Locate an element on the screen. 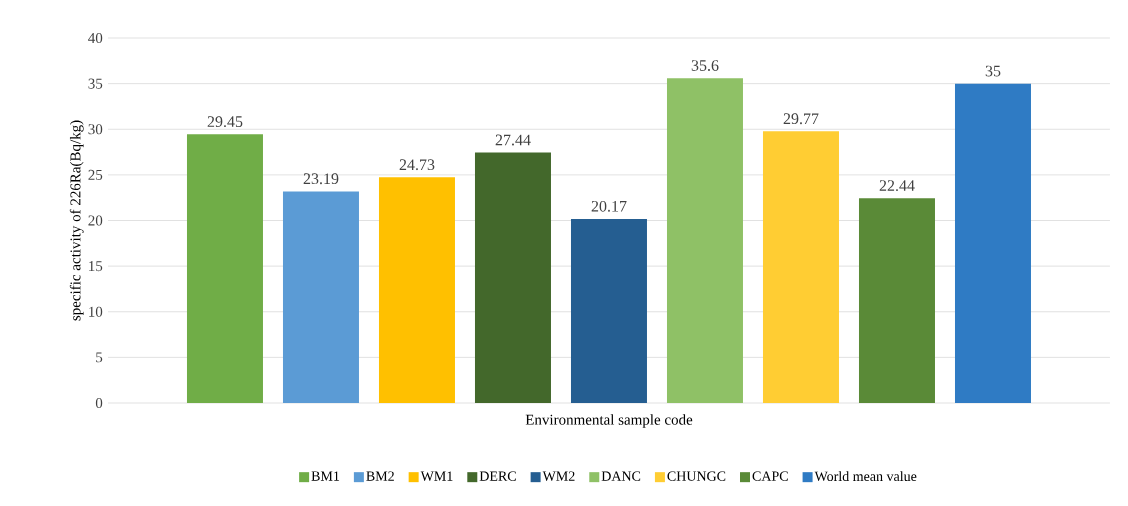 The width and height of the screenshot is (1128, 506). x-axis-title: Environmental sample code is located at coordinates (609, 421).